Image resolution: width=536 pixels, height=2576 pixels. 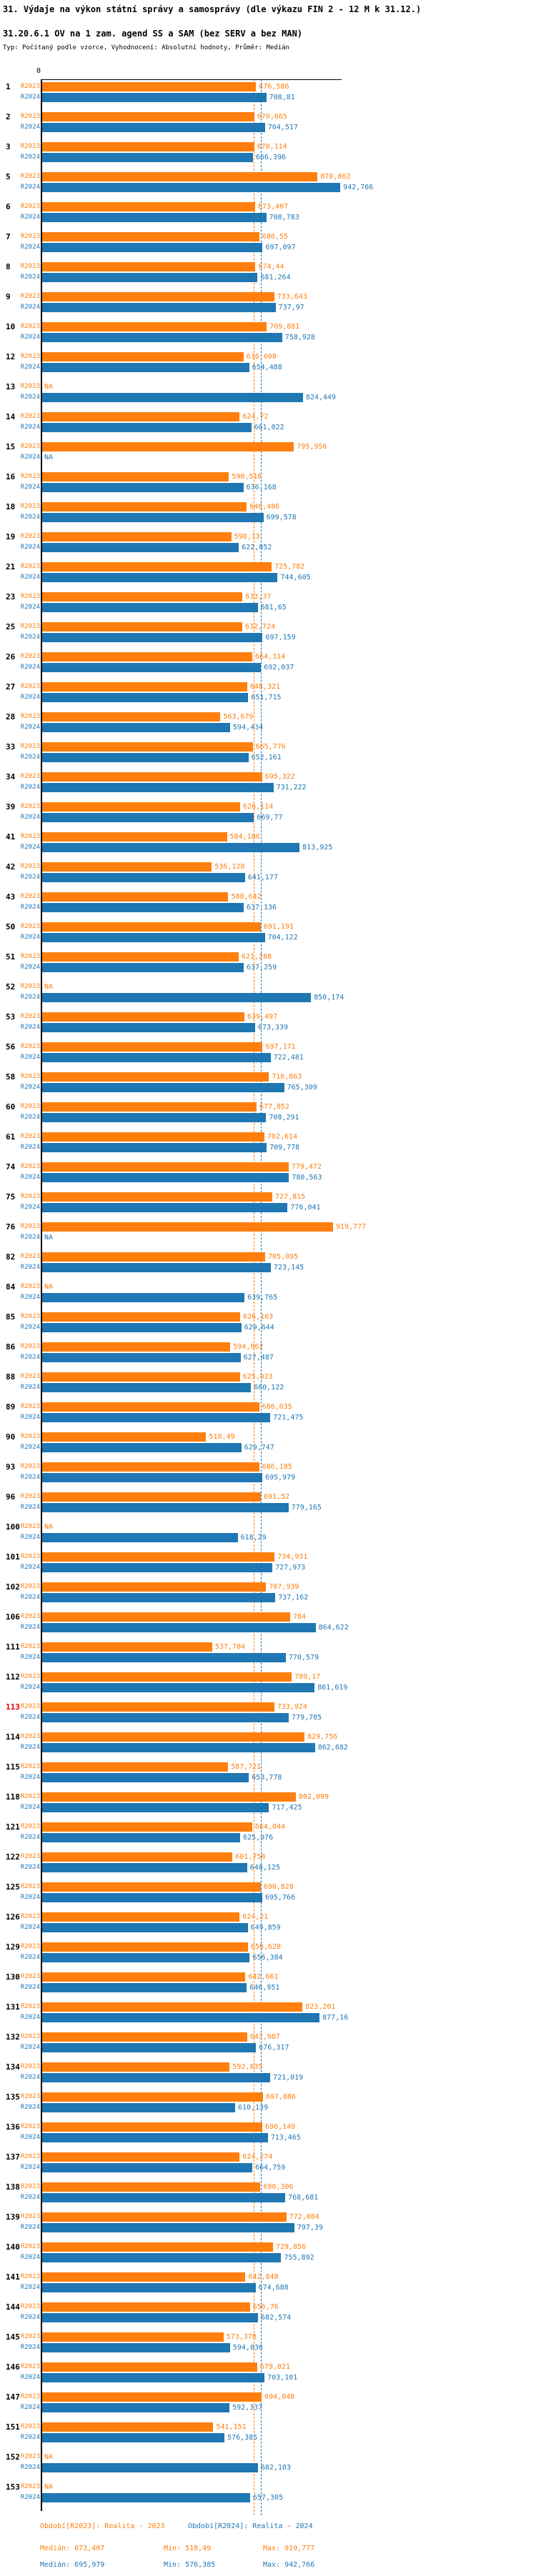 What do you see at coordinates (335, 177) in the screenshot?
I see `bar-value-label: 870,862` at bounding box center [335, 177].